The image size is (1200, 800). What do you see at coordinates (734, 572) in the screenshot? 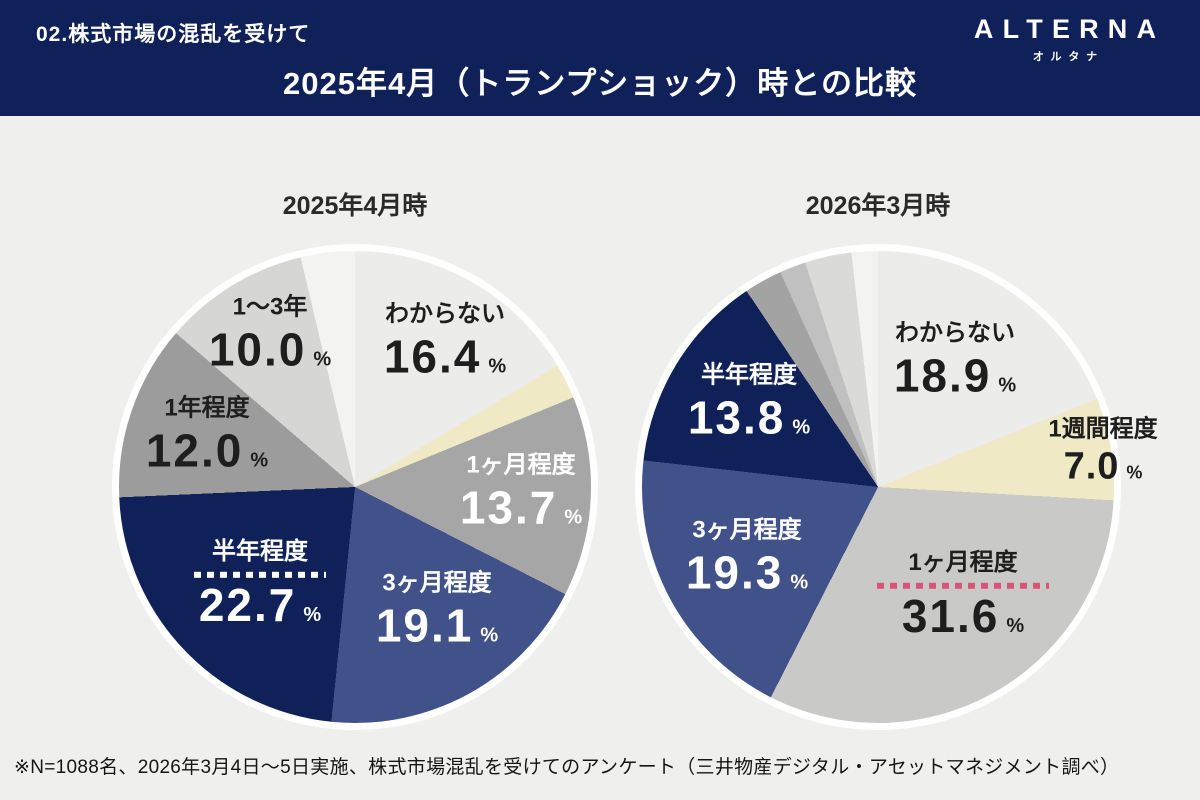
I see `value-3kagetsu: 19.3` at bounding box center [734, 572].